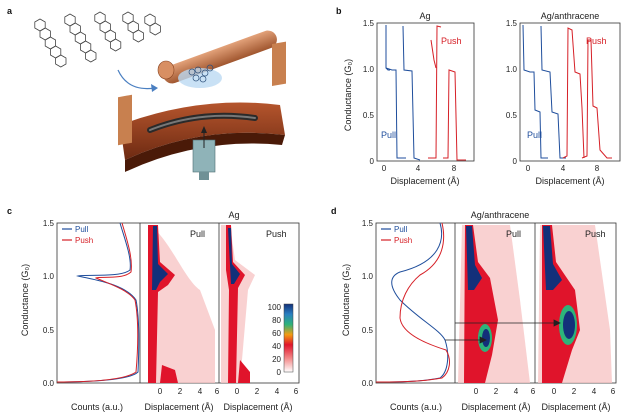 Image resolution: width=640 pixels, height=415 pixels. What do you see at coordinates (84, 240) in the screenshot?
I see `c-legend-push: Push` at bounding box center [84, 240].